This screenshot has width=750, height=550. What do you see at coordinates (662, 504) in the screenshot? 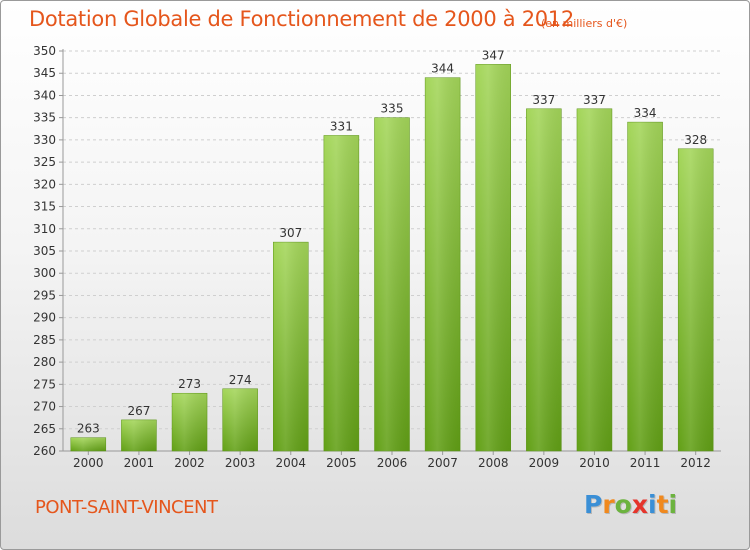
I see `logo-letter: t` at bounding box center [662, 504].